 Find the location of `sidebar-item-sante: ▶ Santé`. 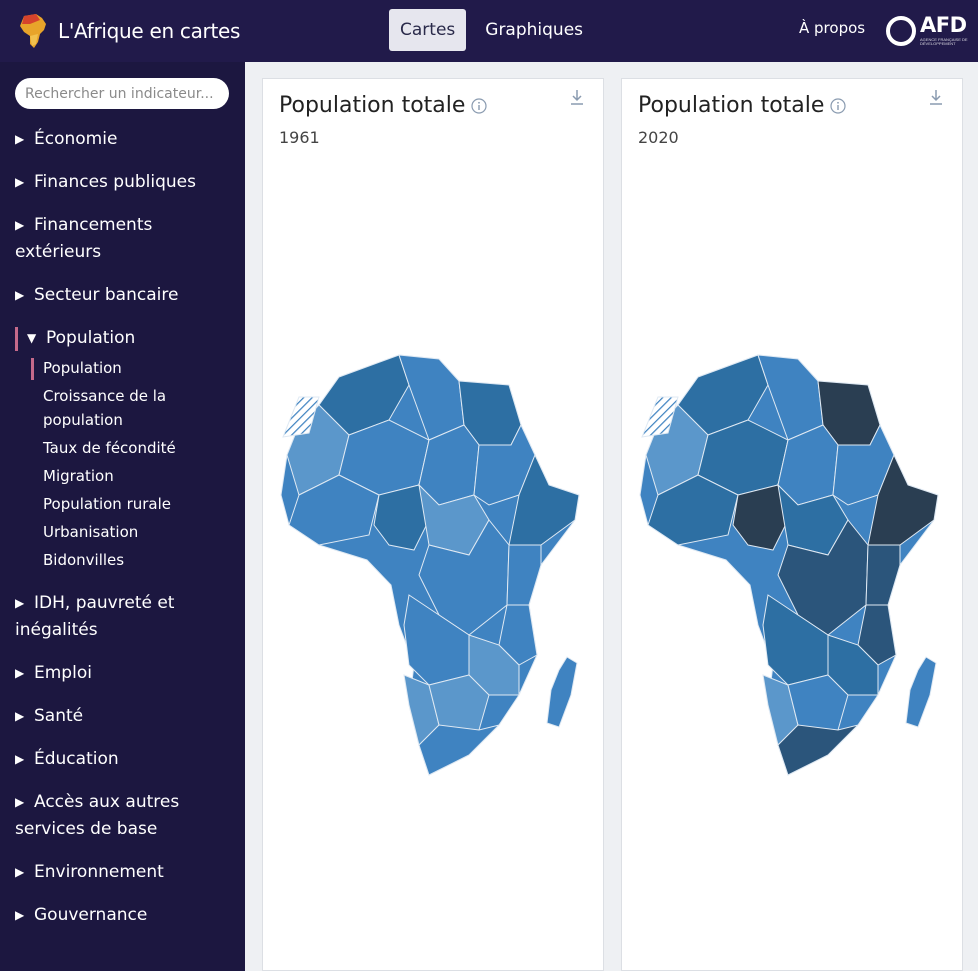

sidebar-item-sante: ▶ Santé is located at coordinates (122, 716).